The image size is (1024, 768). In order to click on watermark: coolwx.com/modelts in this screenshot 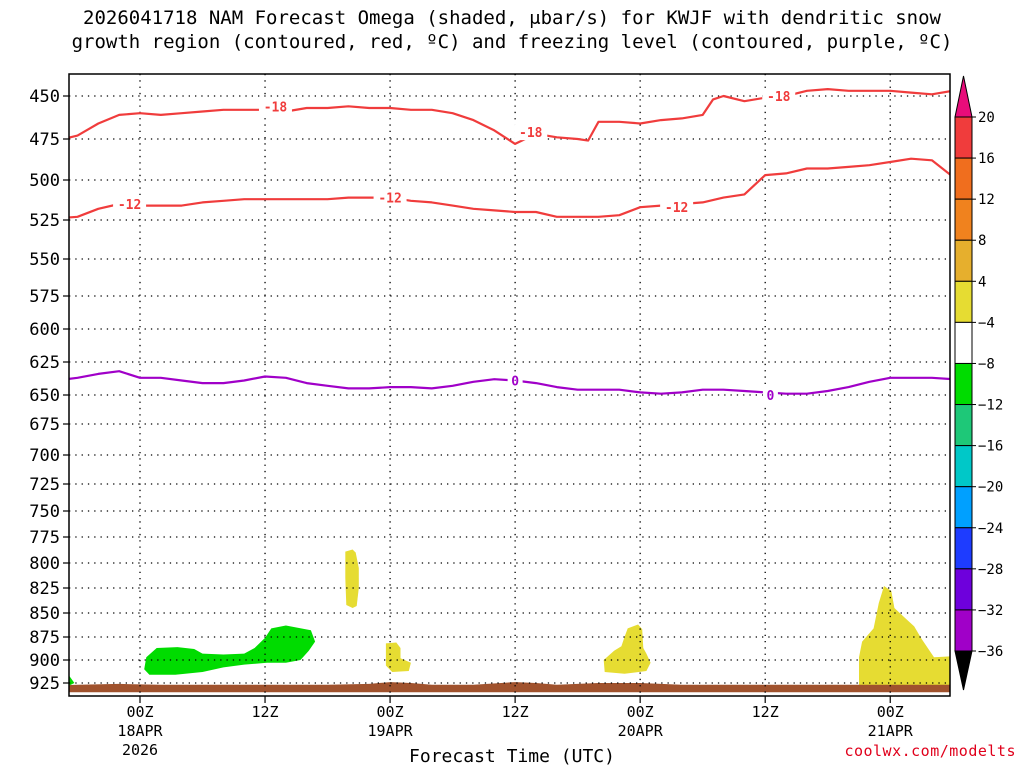, I will do `click(930, 751)`.